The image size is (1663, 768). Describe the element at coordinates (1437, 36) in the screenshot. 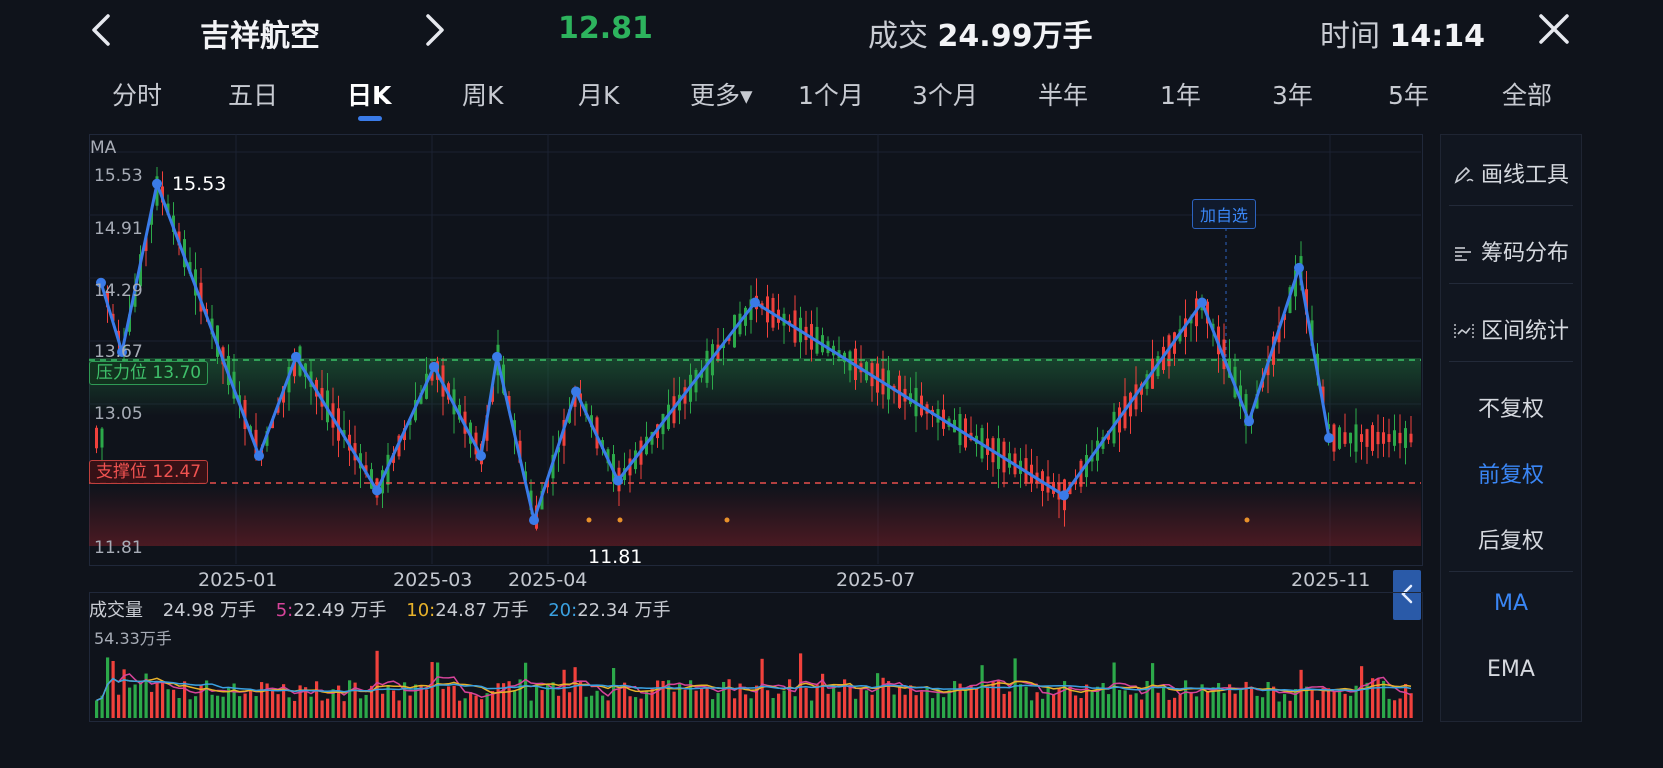

I see `time-value: 14:14` at that location.